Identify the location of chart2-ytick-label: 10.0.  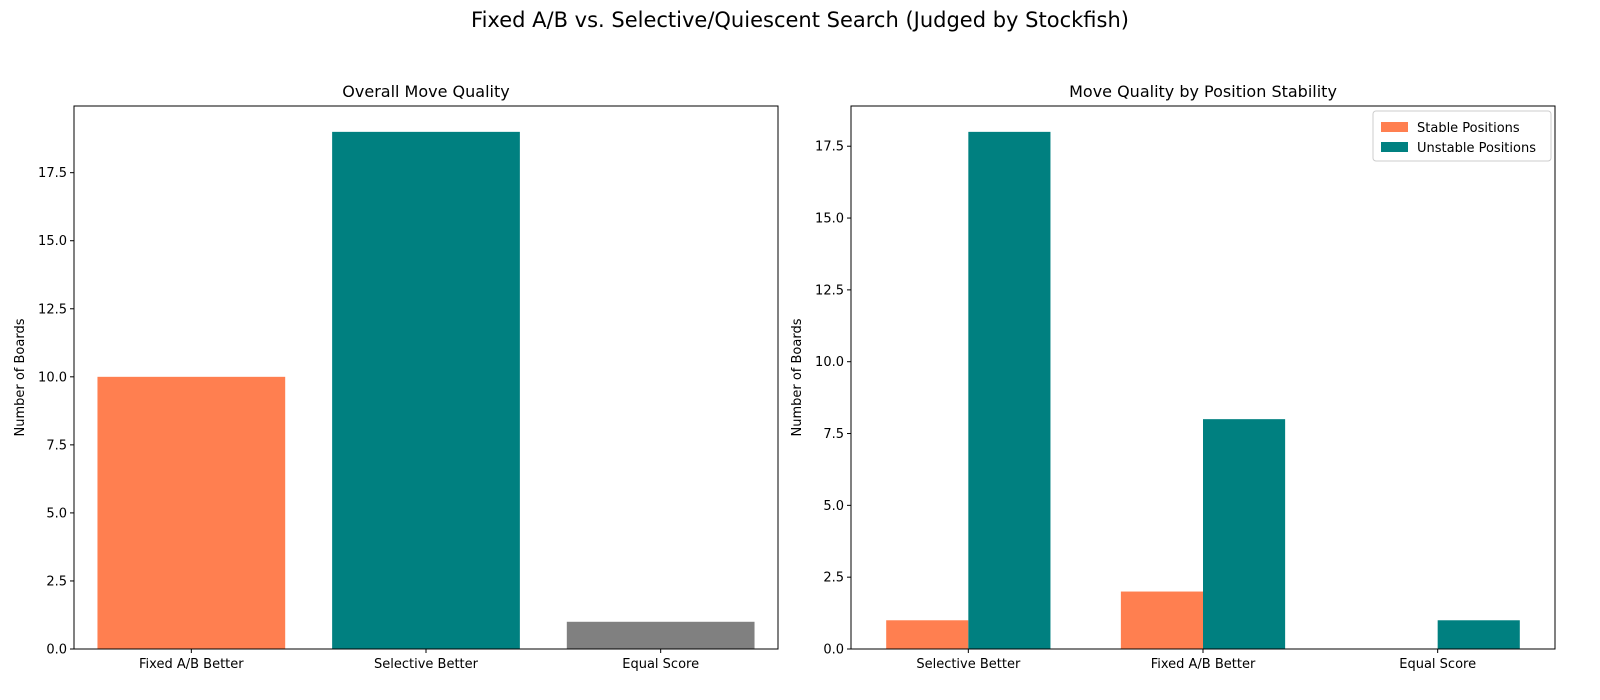
(829, 362).